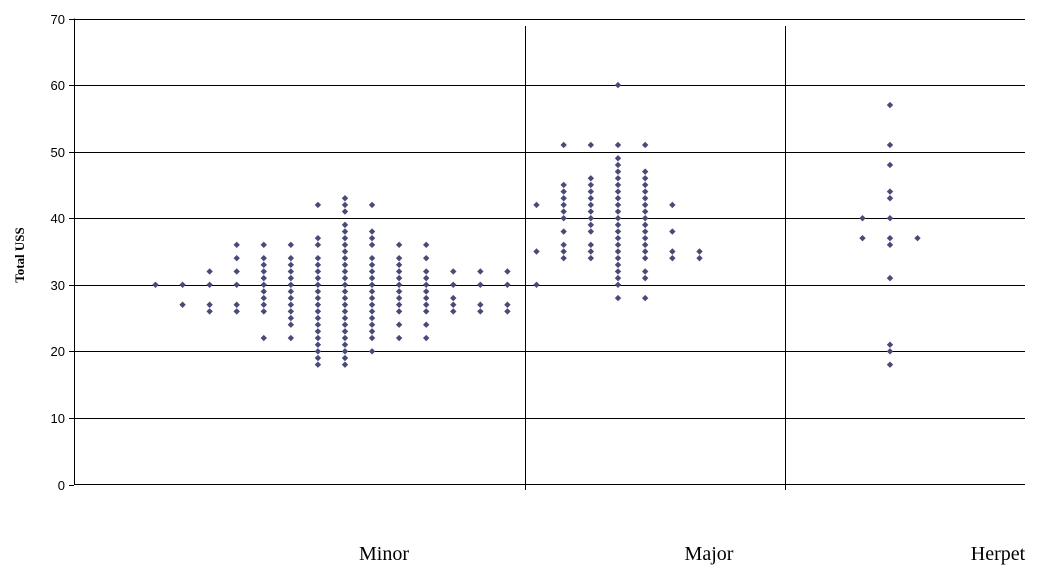 This screenshot has width=1039, height=571. I want to click on y-tick-label-40: 40, so click(58, 218).